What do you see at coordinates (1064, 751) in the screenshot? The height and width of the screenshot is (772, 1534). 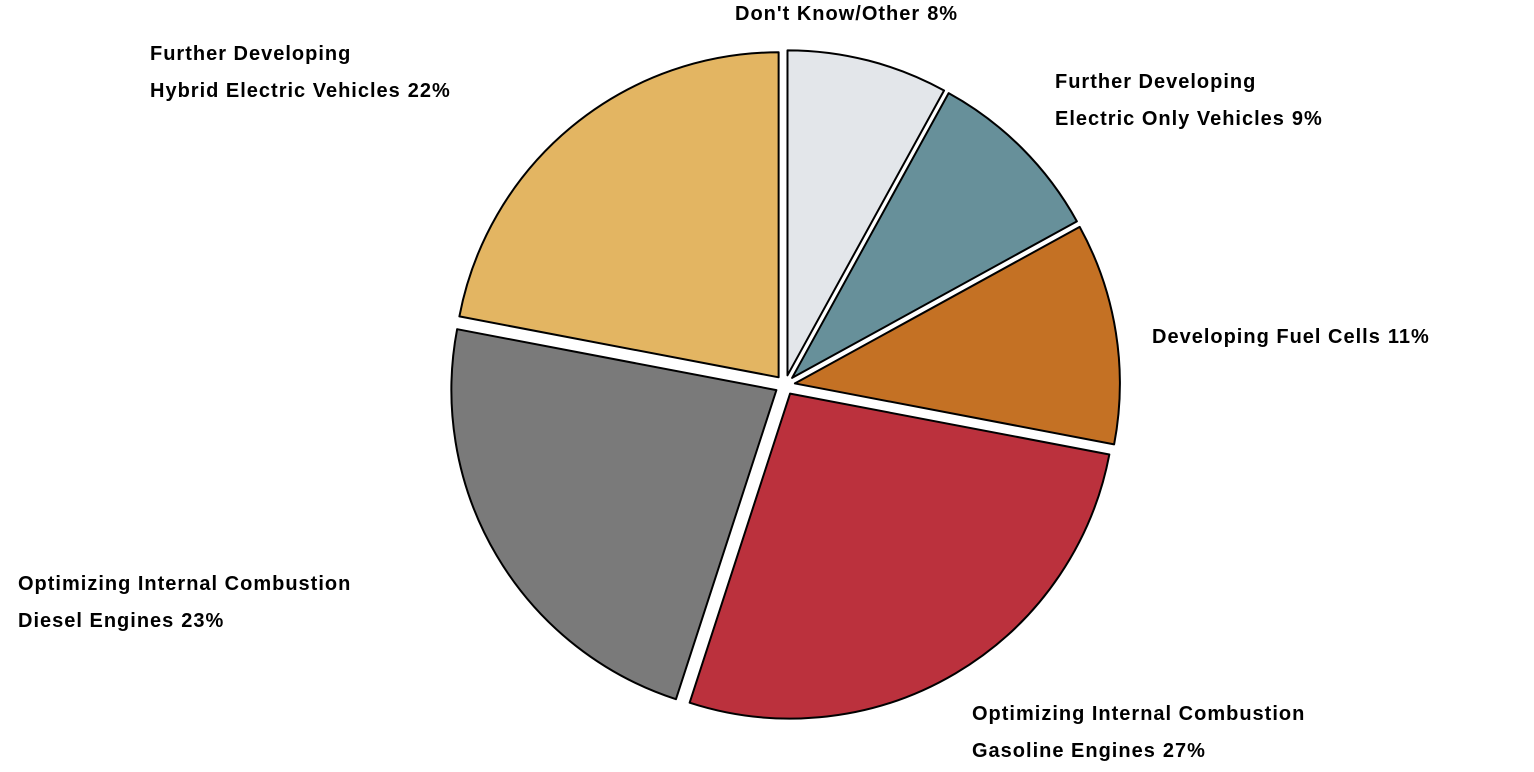 I see `label-line: Gasoline Engines` at bounding box center [1064, 751].